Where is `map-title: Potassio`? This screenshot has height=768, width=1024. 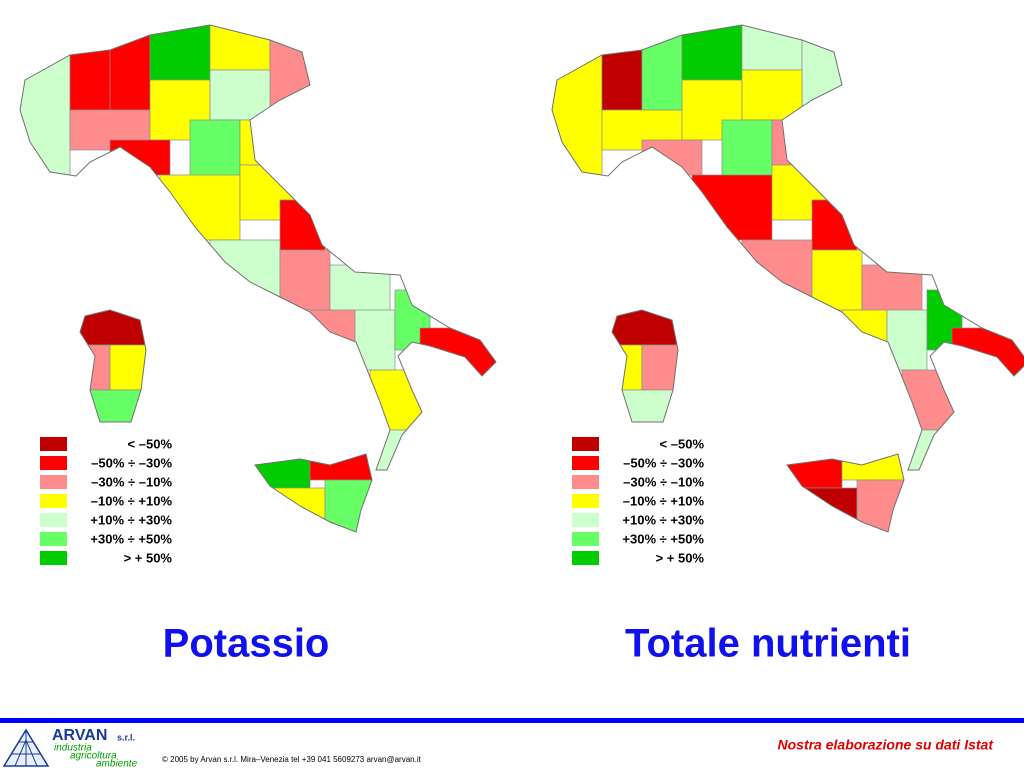 map-title: Potassio is located at coordinates (246, 644).